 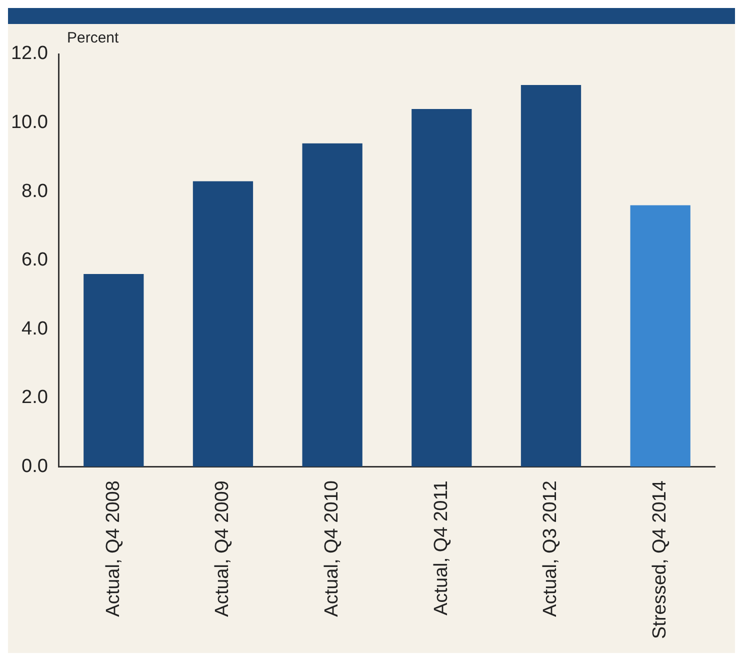 I want to click on x-tick-label: Actual, Q4 2008, so click(x=113, y=548).